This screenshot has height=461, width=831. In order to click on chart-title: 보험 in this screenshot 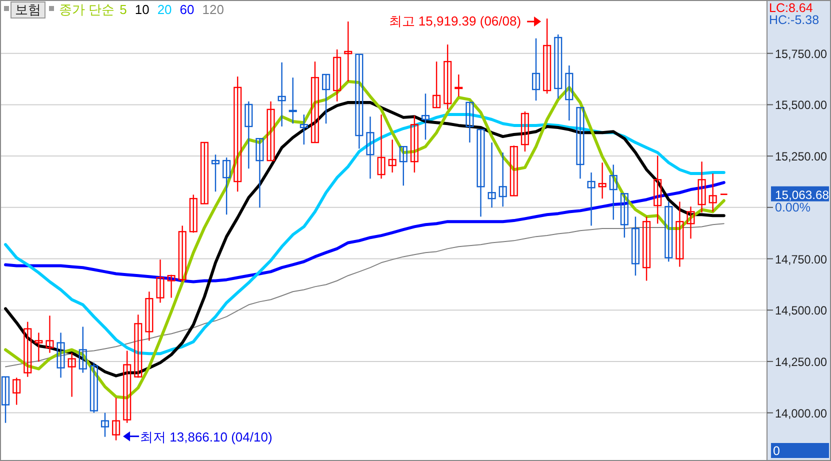, I will do `click(28, 9)`.